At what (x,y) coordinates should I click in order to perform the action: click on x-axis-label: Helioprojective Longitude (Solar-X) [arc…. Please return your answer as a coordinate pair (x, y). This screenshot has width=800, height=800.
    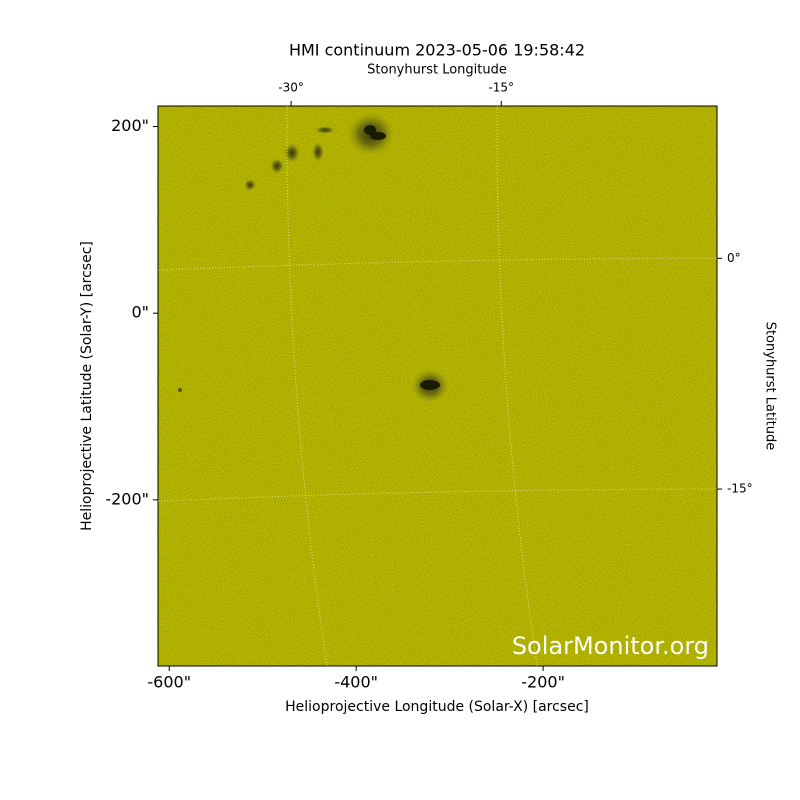
    Looking at the image, I should click on (437, 707).